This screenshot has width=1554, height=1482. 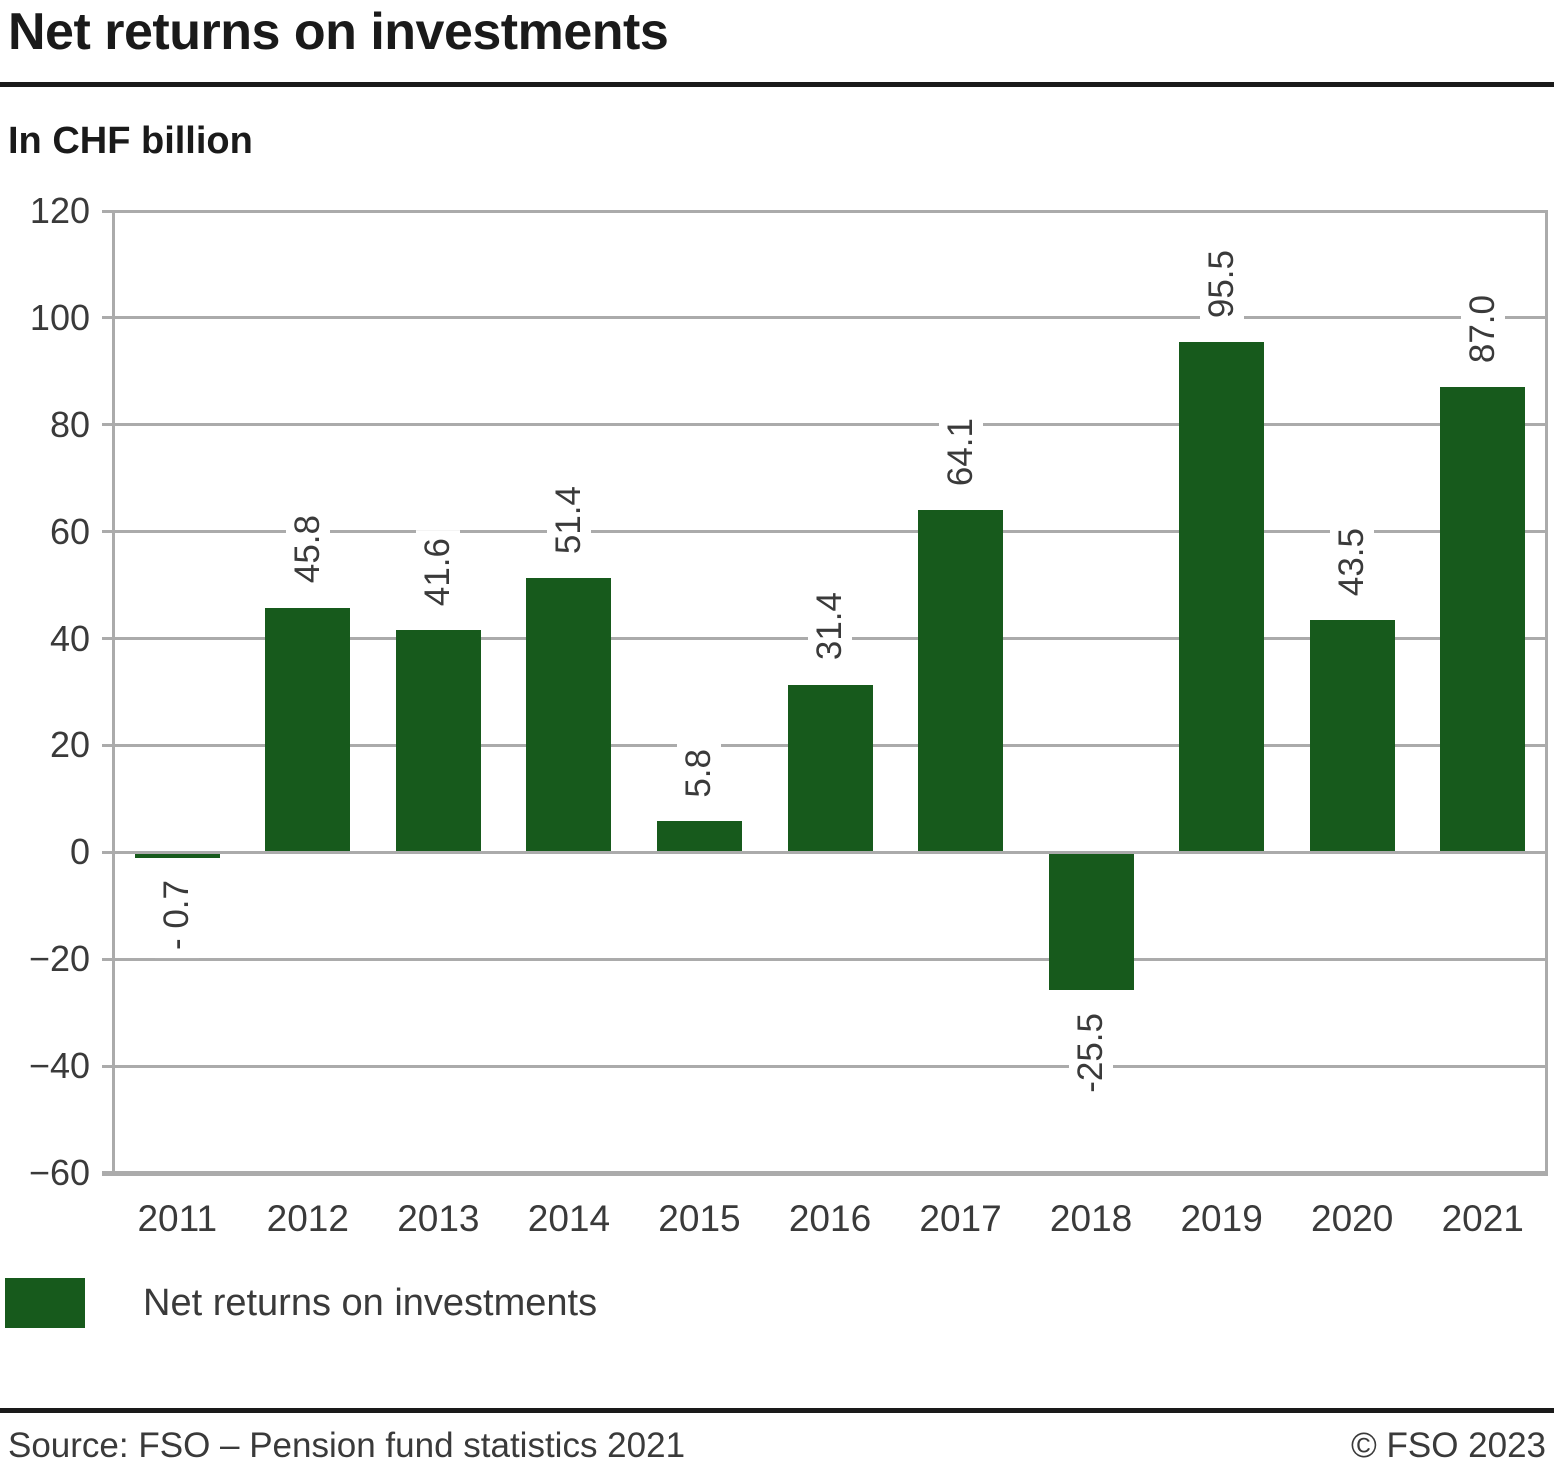 I want to click on bar-value-label-2015: 5.8, so click(x=699, y=773).